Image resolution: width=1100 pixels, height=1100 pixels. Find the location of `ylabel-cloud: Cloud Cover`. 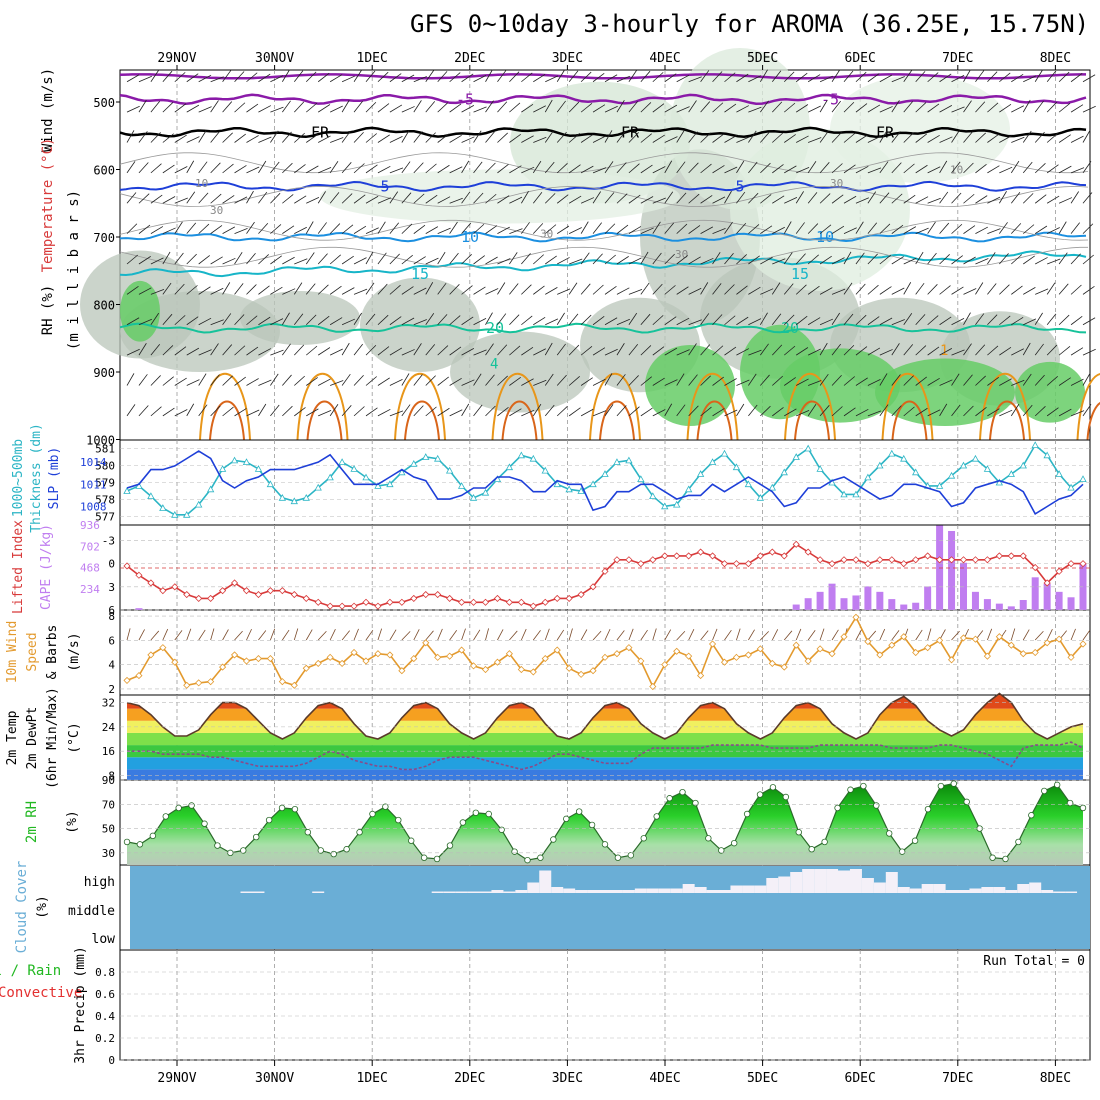

ylabel-cloud: Cloud Cover is located at coordinates (22, 907).